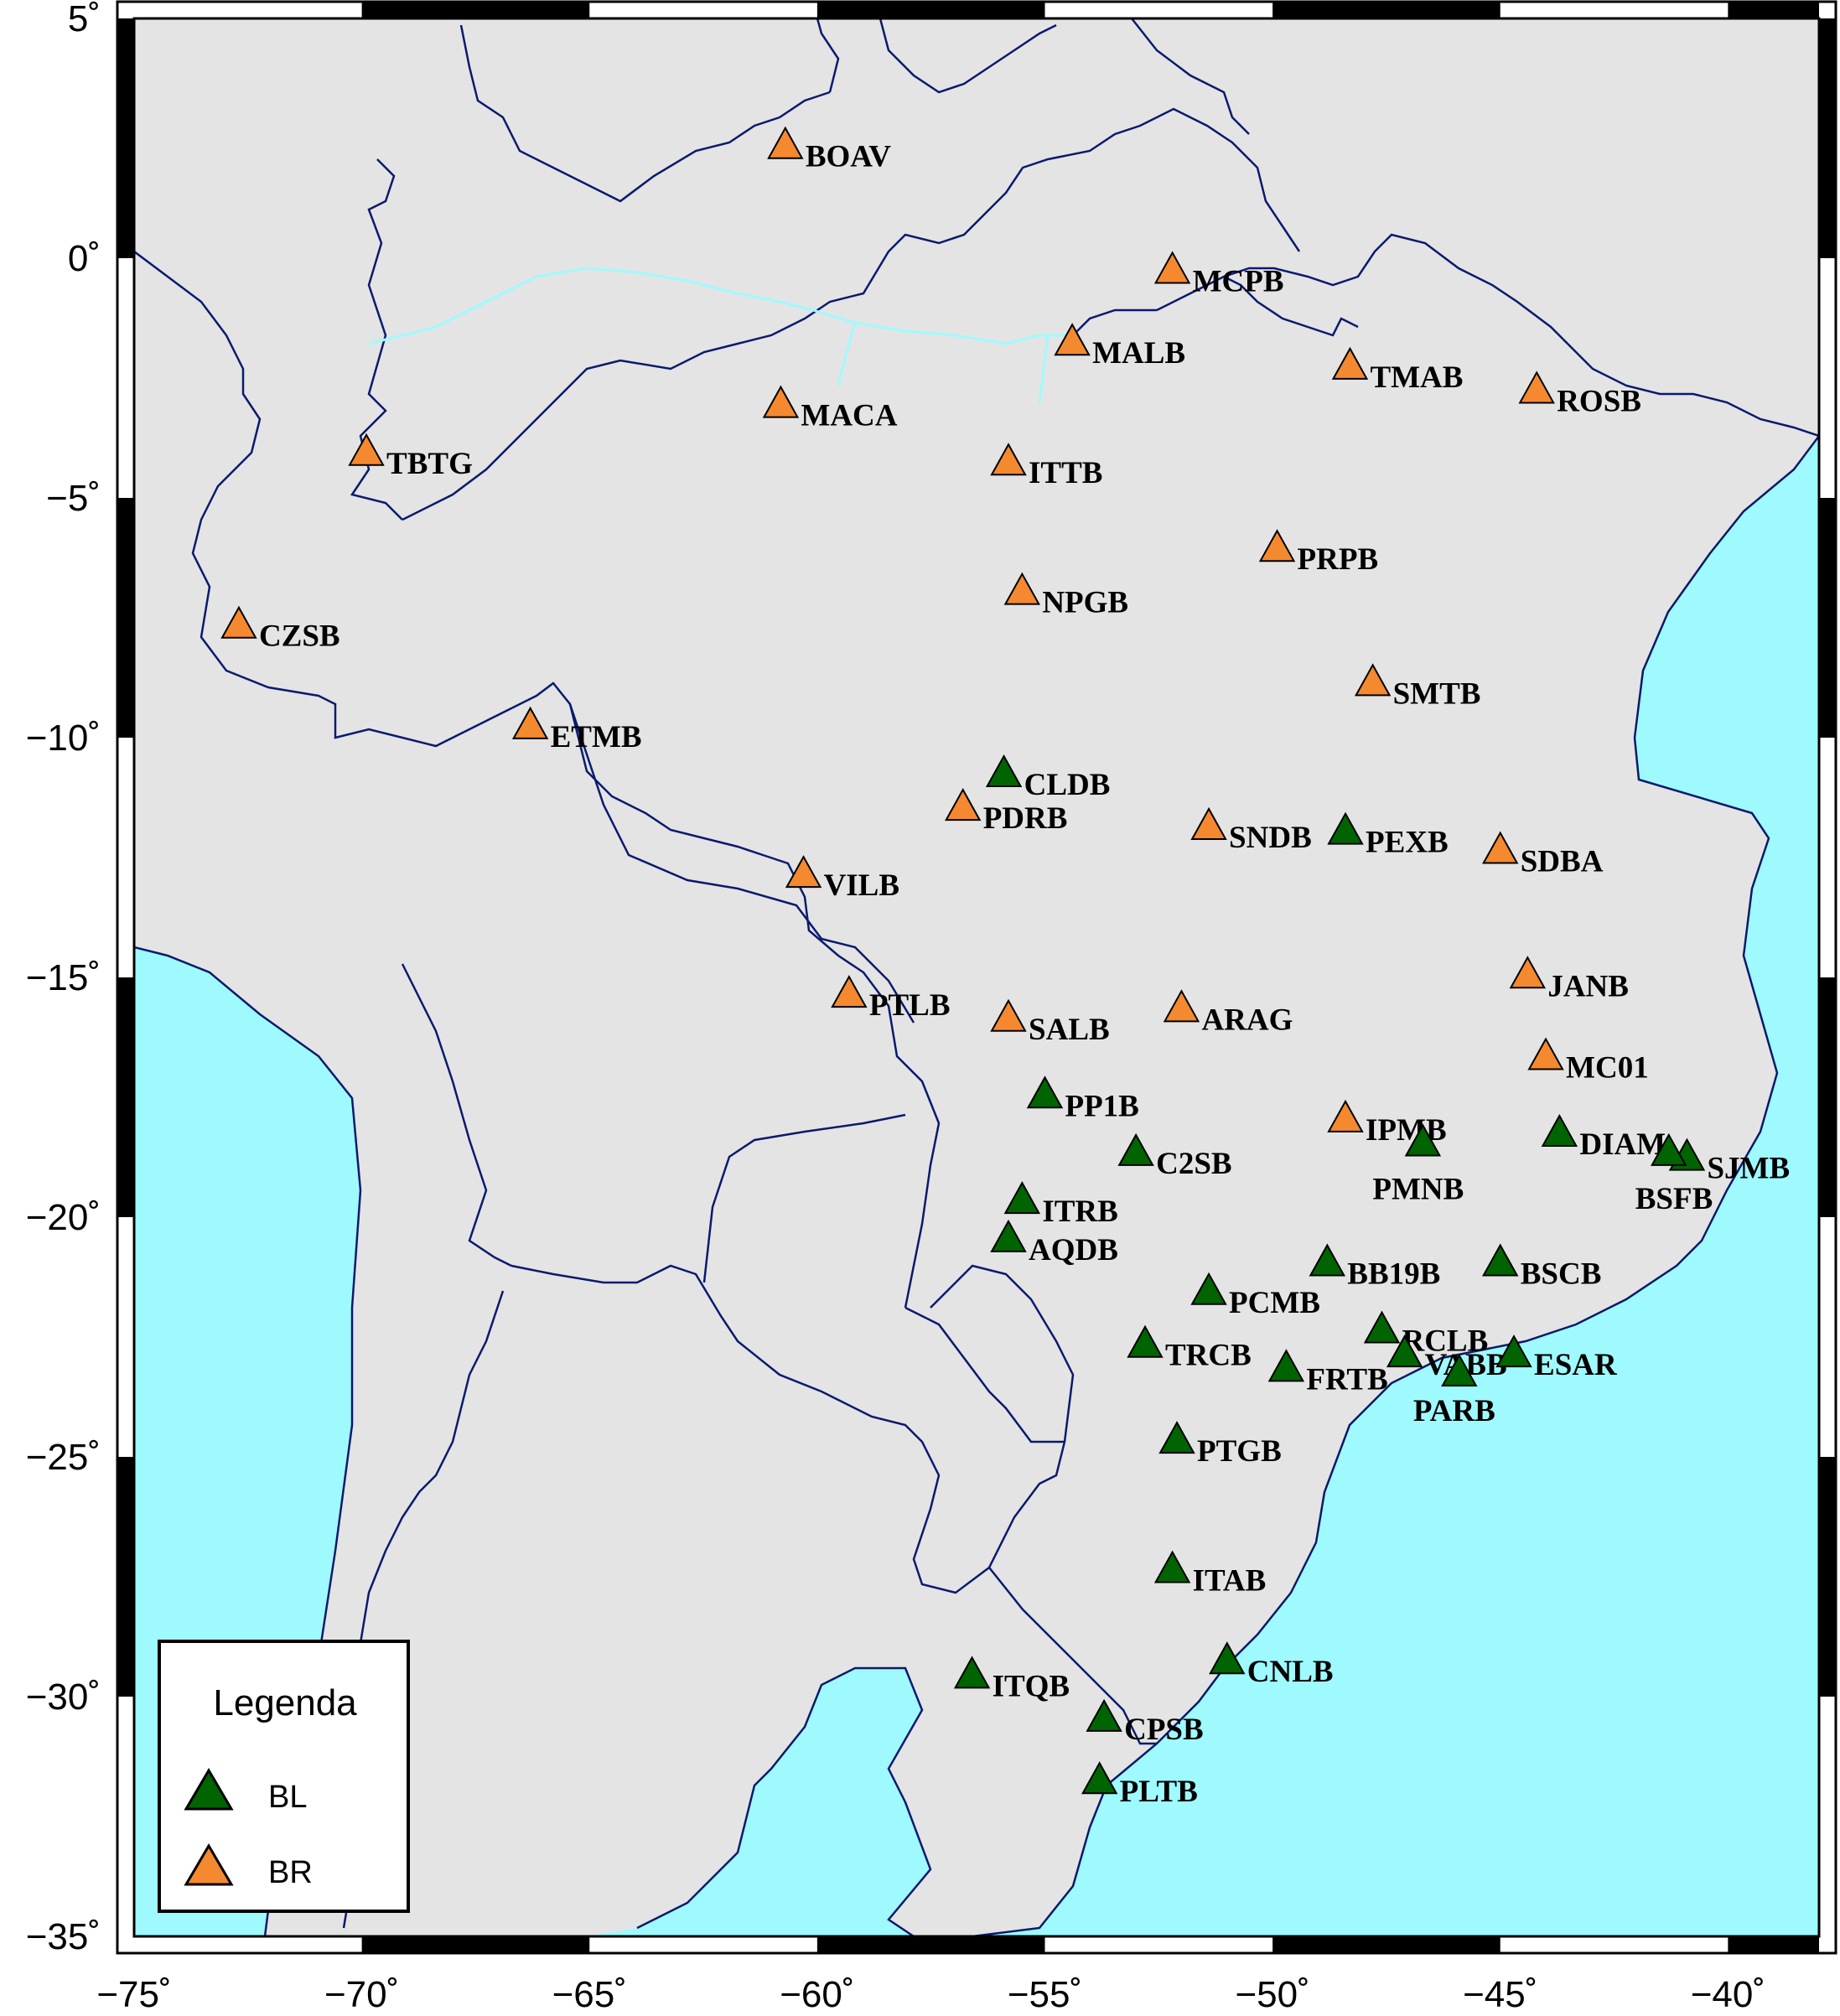  What do you see at coordinates (1674, 1199) in the screenshot?
I see `station-label-bsfb: BSFB` at bounding box center [1674, 1199].